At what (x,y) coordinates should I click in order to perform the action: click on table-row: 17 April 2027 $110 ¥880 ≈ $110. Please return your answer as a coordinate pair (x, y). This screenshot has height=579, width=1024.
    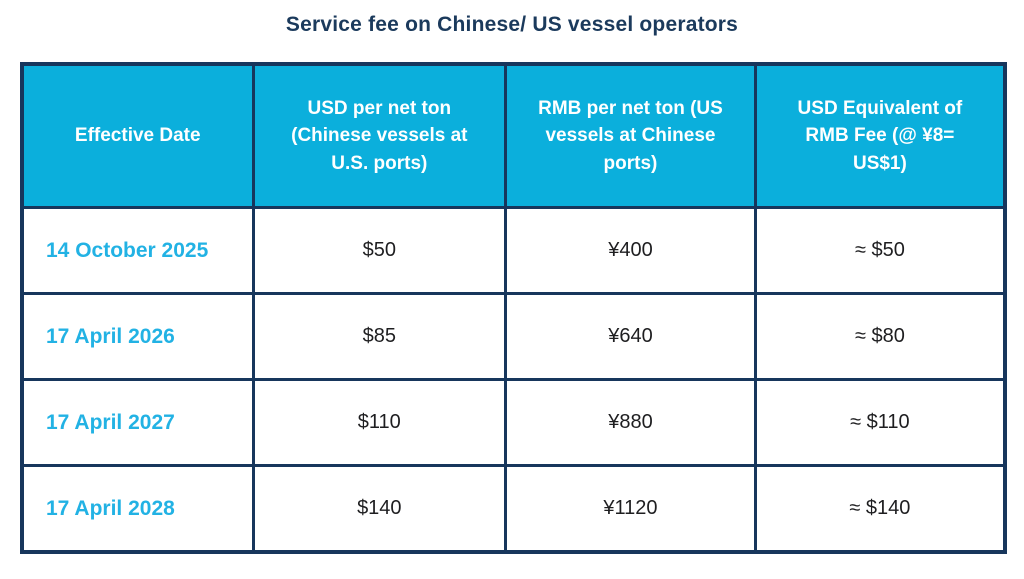
    Looking at the image, I should click on (513, 422).